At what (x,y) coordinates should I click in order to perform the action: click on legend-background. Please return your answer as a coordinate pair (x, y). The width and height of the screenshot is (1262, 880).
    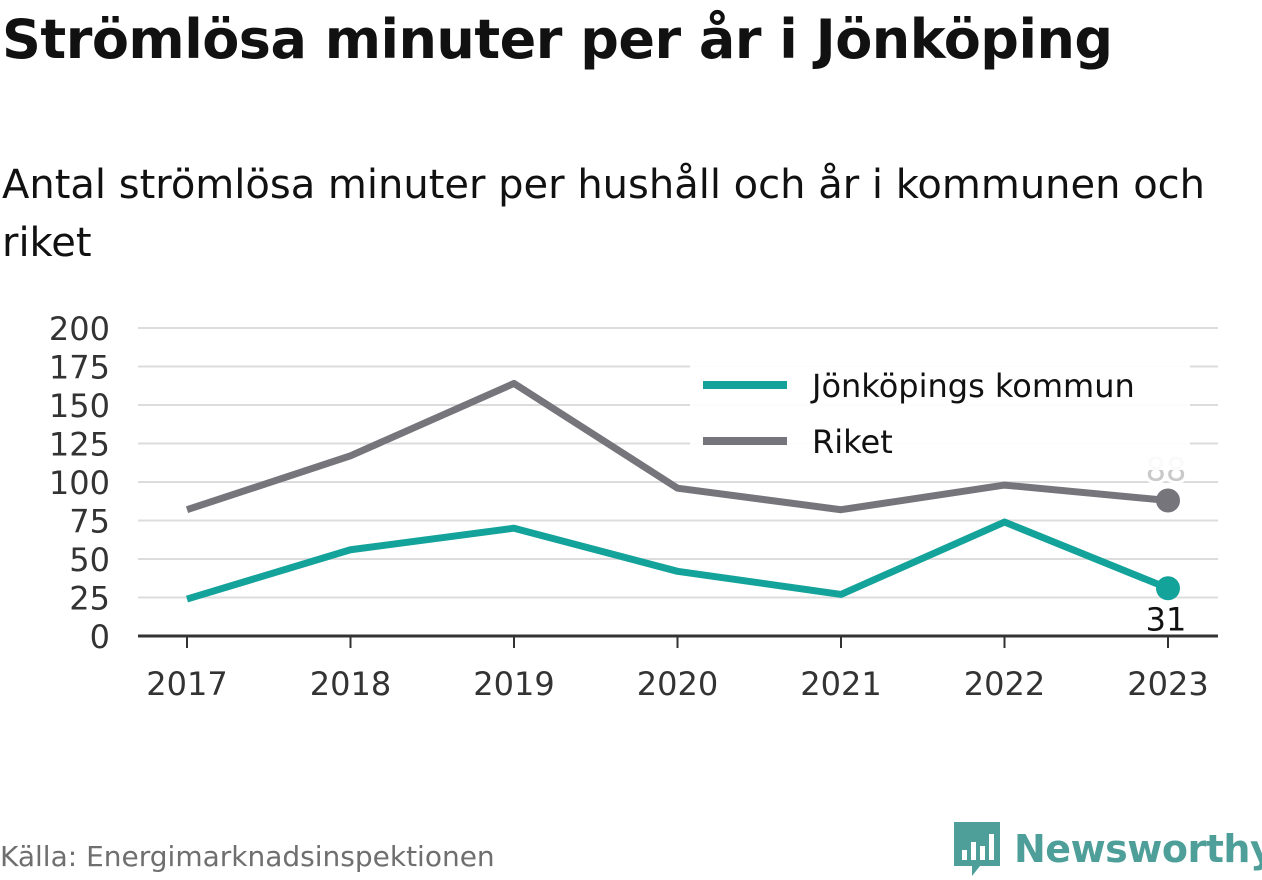
    Looking at the image, I should click on (940, 415).